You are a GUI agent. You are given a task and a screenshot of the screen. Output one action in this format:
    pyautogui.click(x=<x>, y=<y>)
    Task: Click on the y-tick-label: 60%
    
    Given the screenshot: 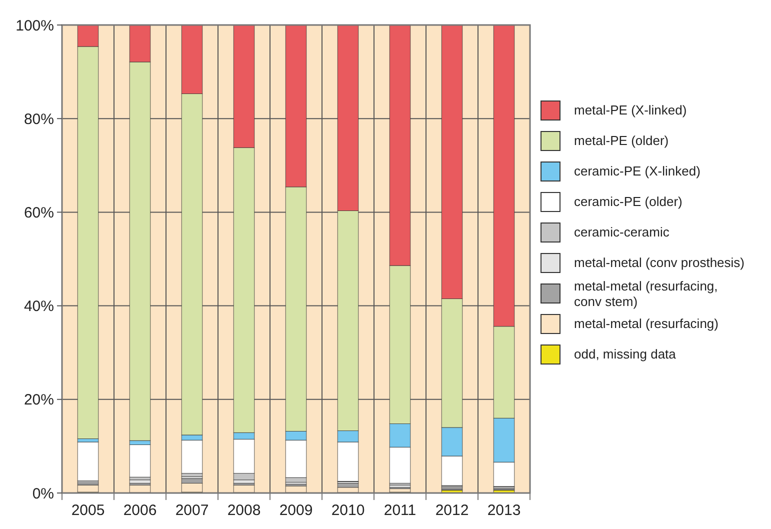 What is the action you would take?
    pyautogui.click(x=39, y=213)
    